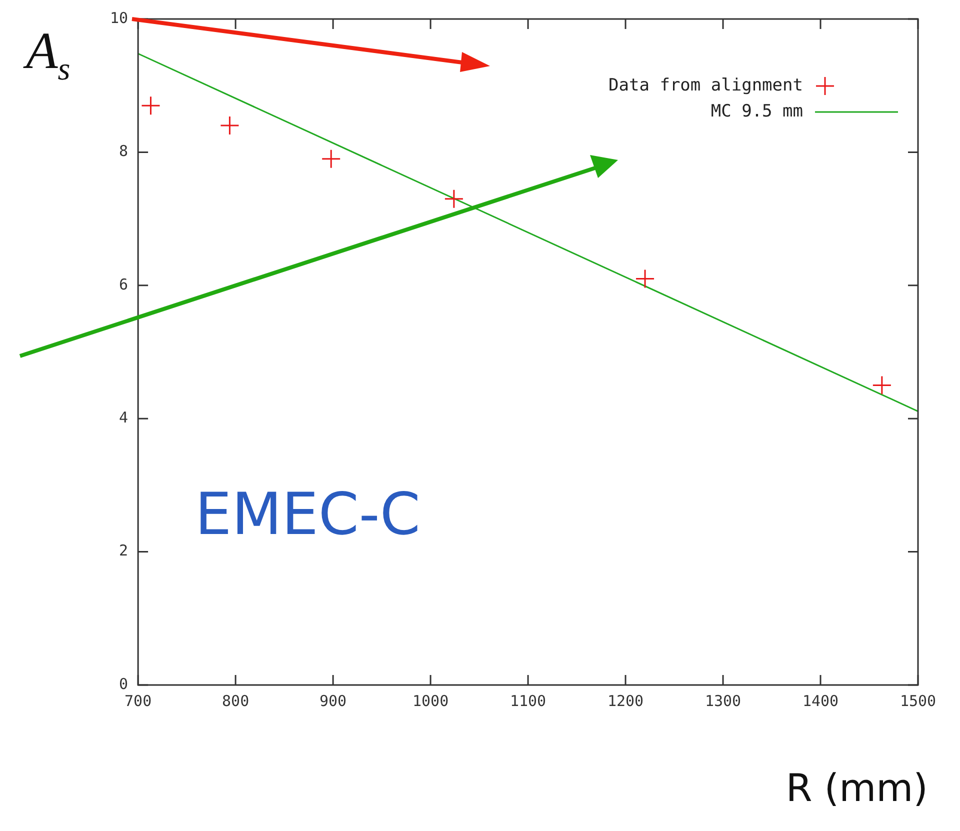 This screenshot has height=831, width=960. What do you see at coordinates (333, 701) in the screenshot?
I see `x-tick-label: 900` at bounding box center [333, 701].